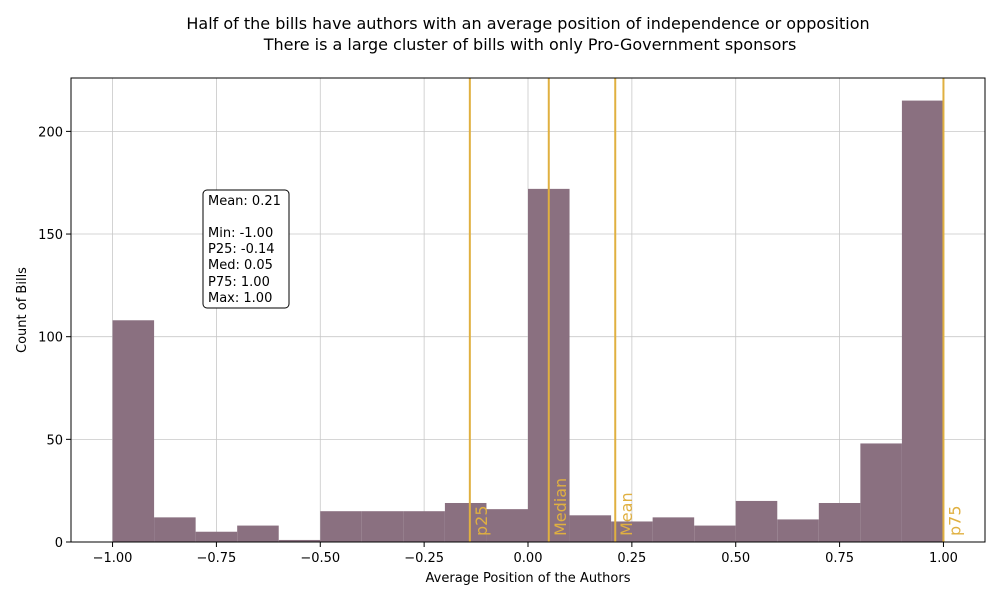 This screenshot has height=600, width=1000. I want to click on x-tick-label: 0.25, so click(631, 558).